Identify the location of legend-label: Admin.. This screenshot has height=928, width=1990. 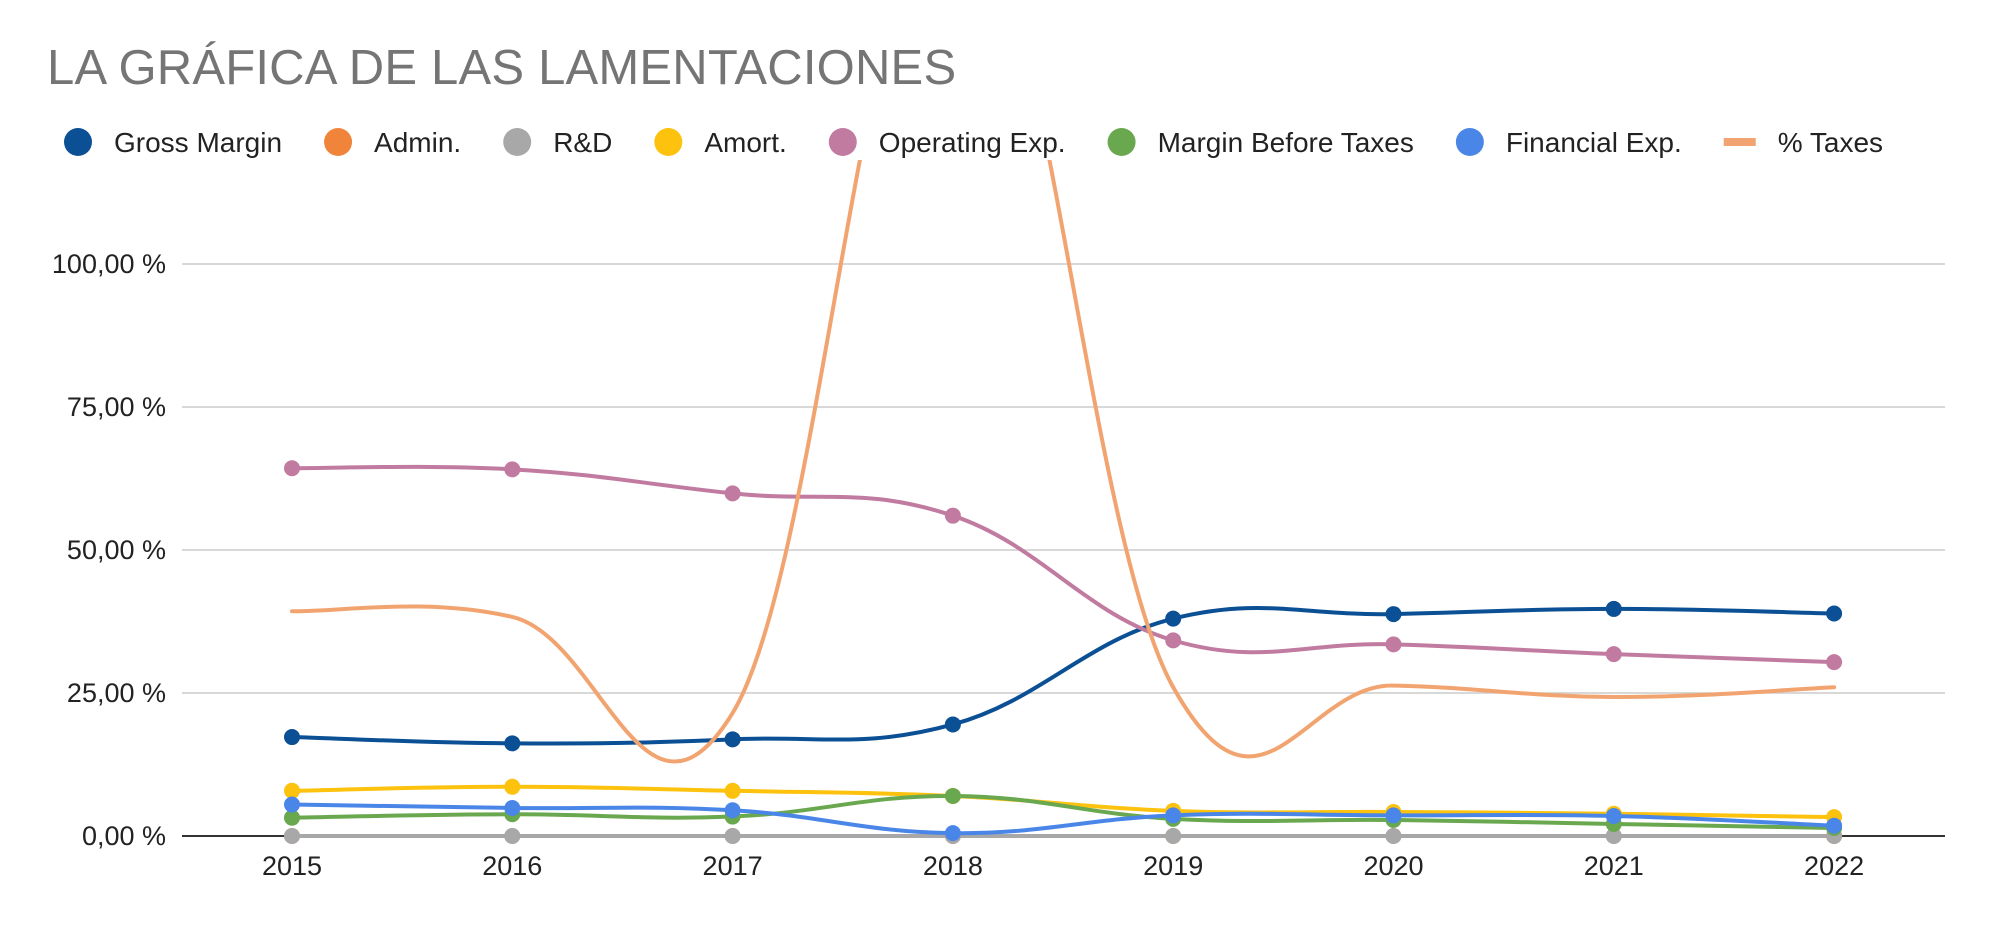
(417, 142).